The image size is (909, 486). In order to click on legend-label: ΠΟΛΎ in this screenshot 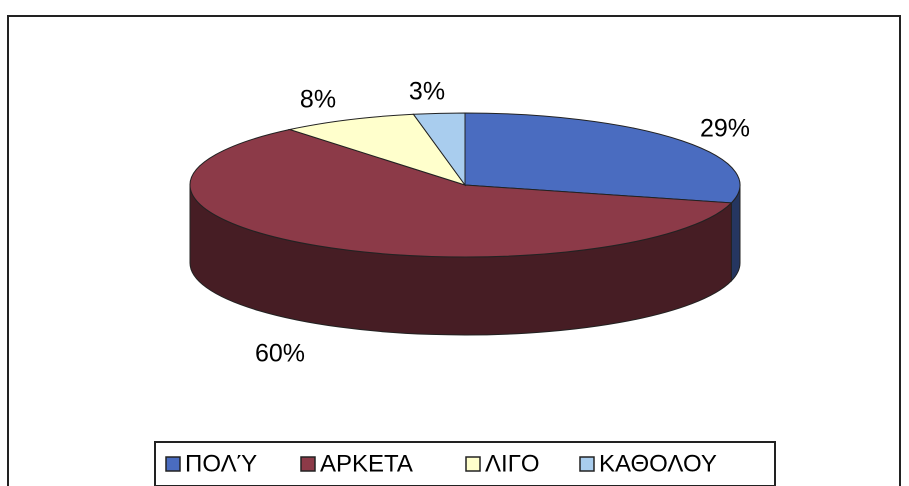, I will do `click(221, 463)`.